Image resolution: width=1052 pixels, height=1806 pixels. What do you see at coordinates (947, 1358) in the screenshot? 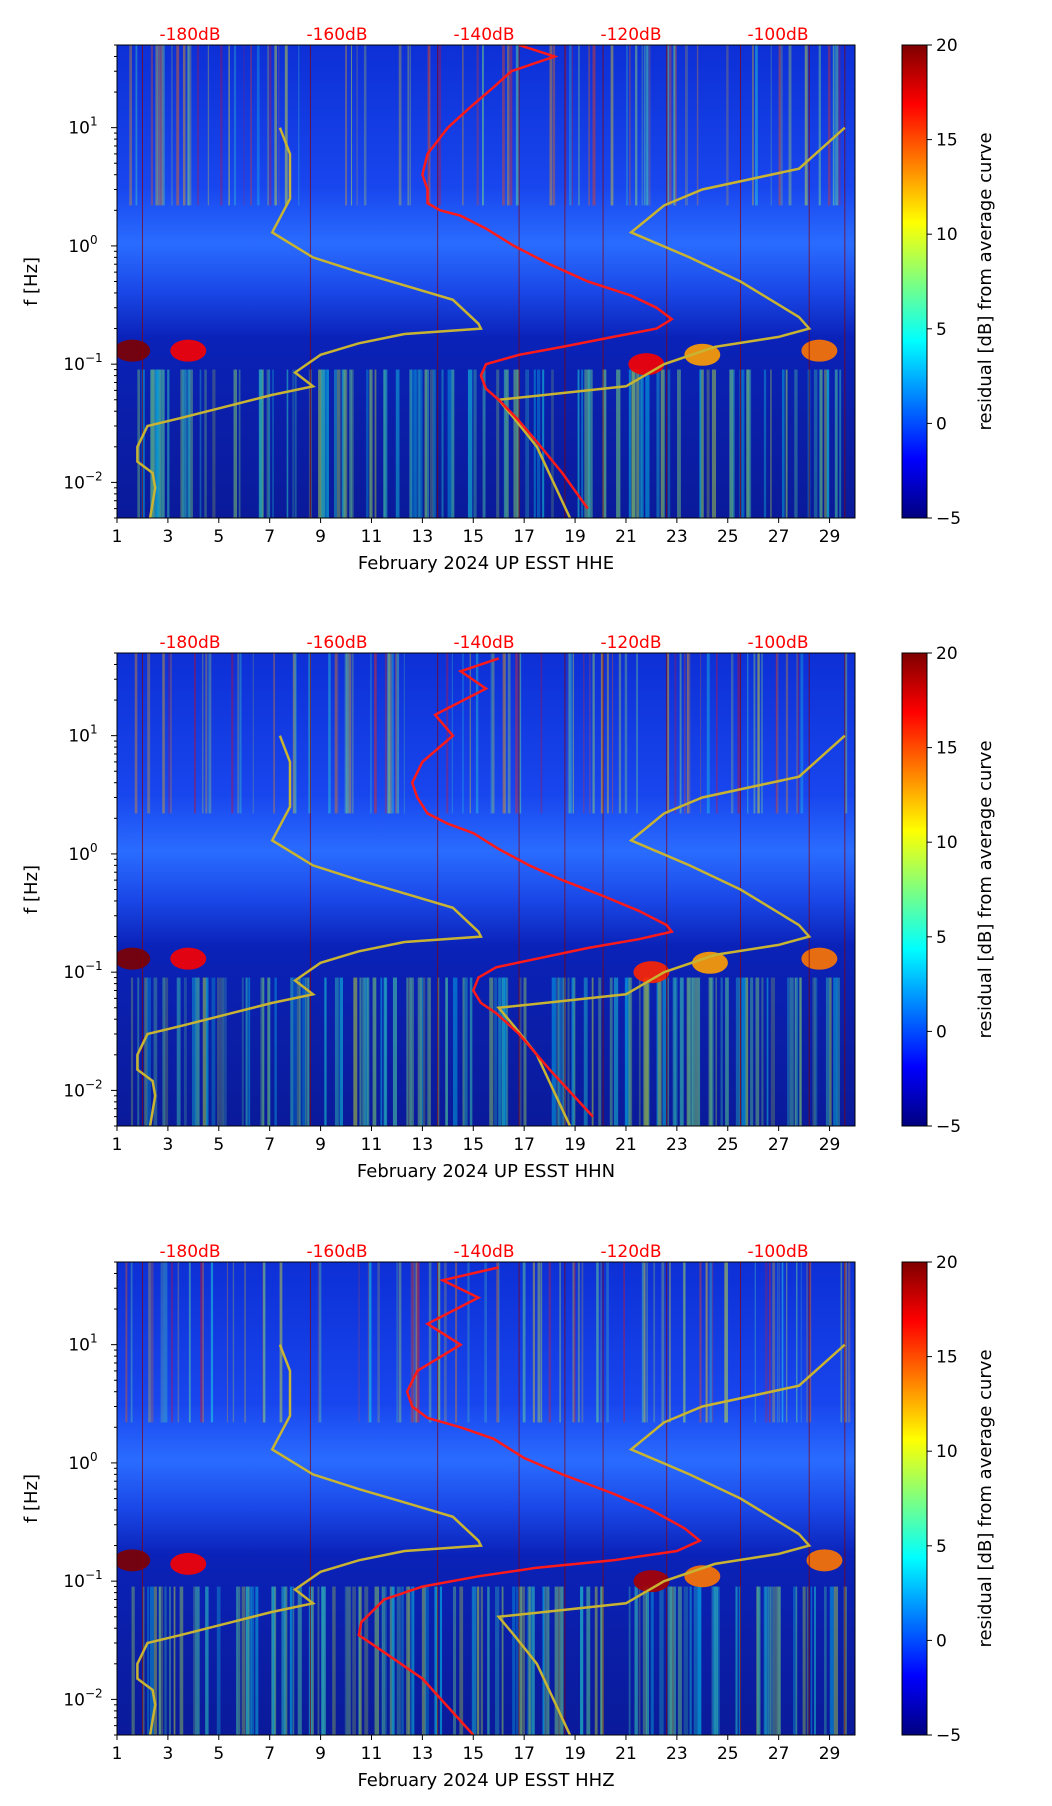
I see `colorbar-tick-label: 15` at bounding box center [947, 1358].